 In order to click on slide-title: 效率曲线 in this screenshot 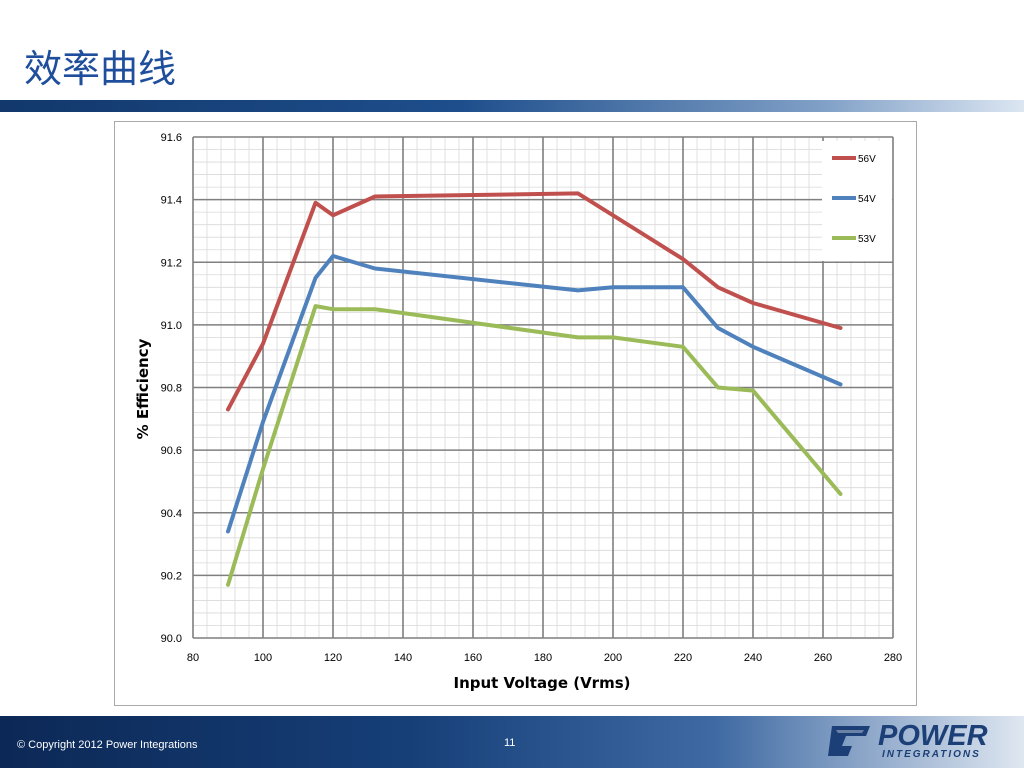, I will do `click(100, 69)`.